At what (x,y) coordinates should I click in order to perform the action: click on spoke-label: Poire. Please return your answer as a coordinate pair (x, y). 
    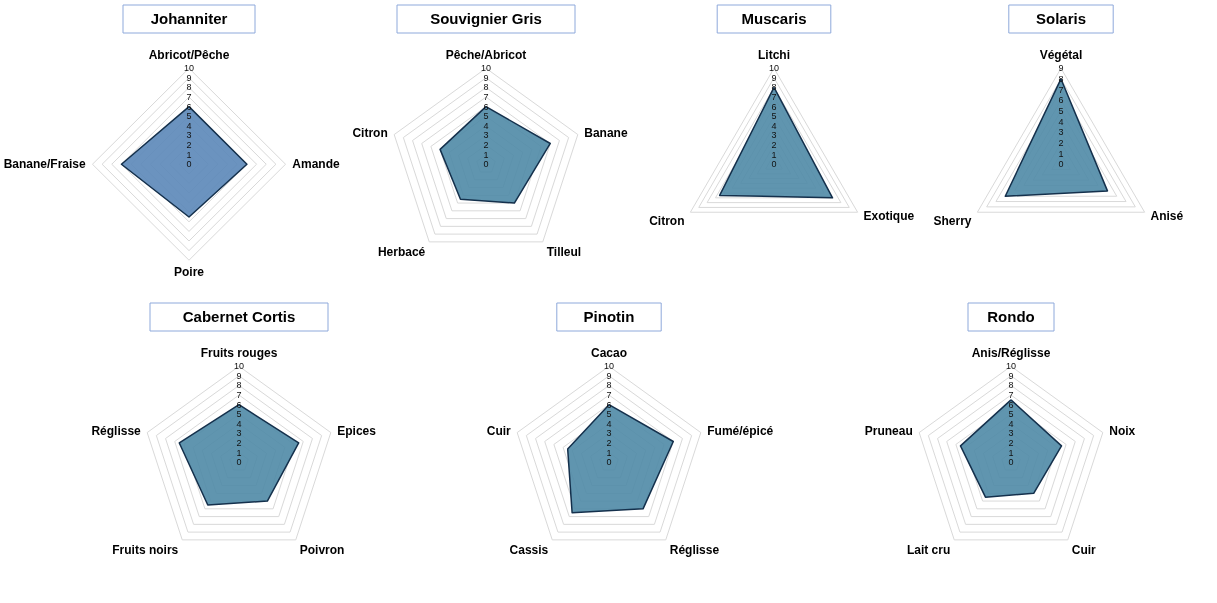
    Looking at the image, I should click on (189, 271).